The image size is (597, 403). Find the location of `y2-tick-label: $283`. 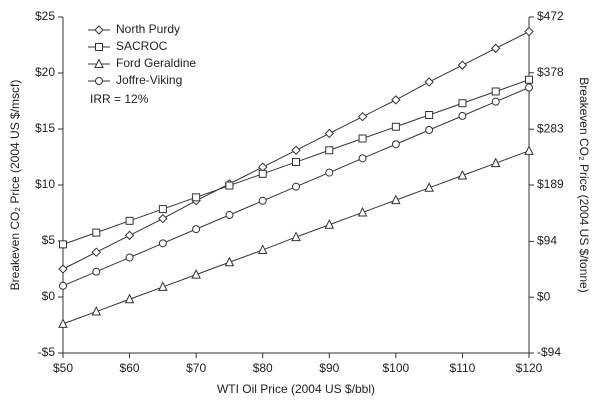

y2-tick-label: $283 is located at coordinates (550, 128).